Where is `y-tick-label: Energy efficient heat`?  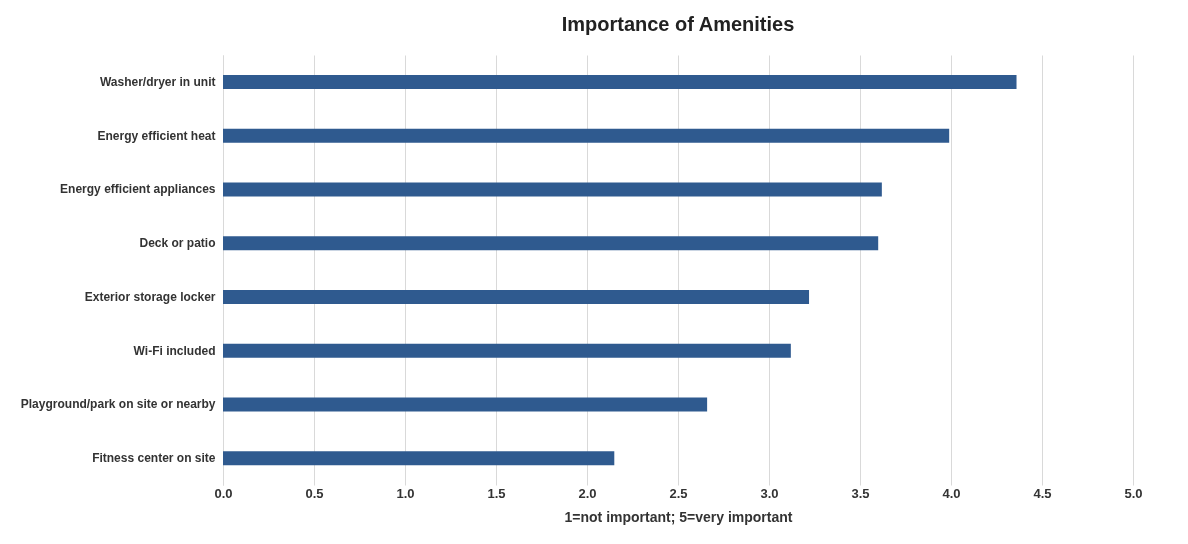 y-tick-label: Energy efficient heat is located at coordinates (156, 135).